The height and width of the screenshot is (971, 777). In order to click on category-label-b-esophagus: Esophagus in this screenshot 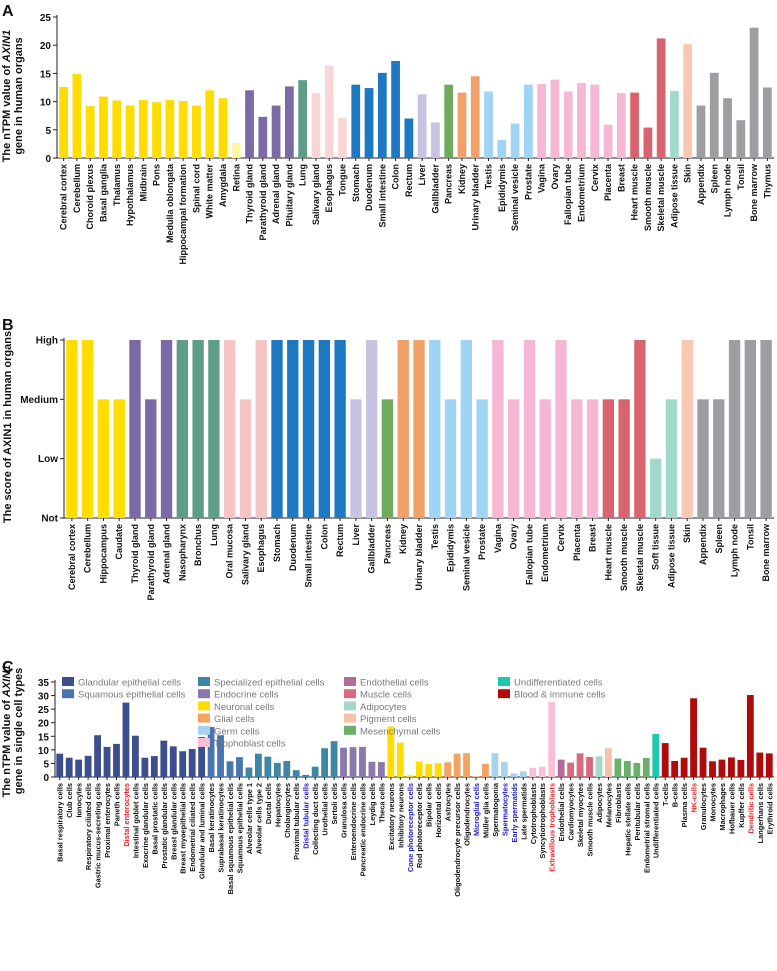, I will do `click(261, 548)`.